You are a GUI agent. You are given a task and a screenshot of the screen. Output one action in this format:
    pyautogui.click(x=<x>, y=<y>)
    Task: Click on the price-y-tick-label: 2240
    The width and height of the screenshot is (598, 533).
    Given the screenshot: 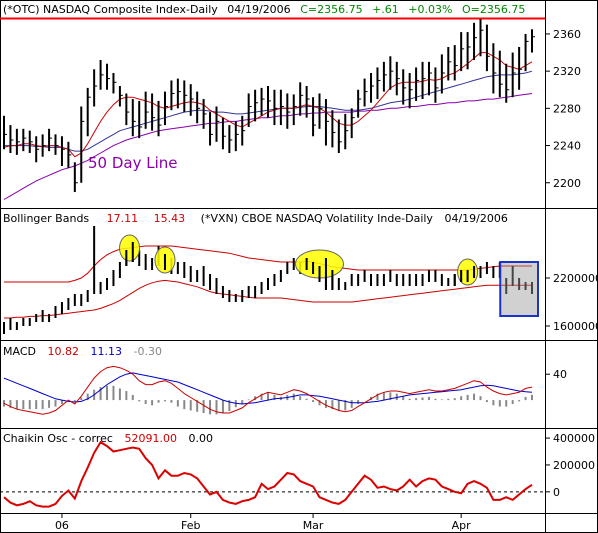 What is the action you would take?
    pyautogui.click(x=567, y=146)
    